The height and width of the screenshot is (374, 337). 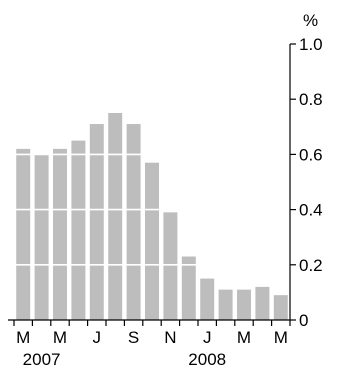 I want to click on y-tick-label: 0.4, so click(x=311, y=210).